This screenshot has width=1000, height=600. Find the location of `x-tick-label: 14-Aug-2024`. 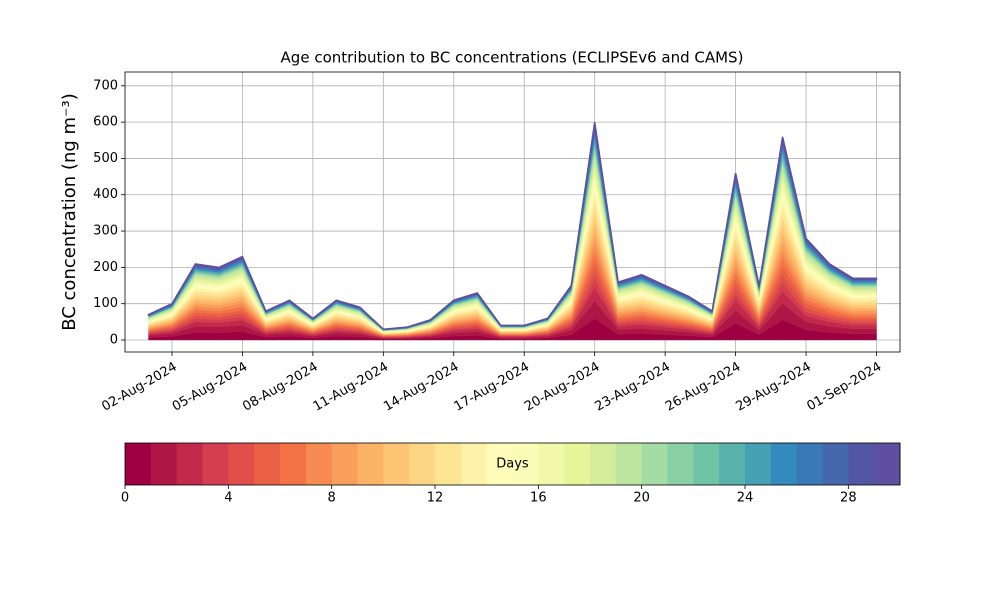

x-tick-label: 14-Aug-2024 is located at coordinates (421, 387).